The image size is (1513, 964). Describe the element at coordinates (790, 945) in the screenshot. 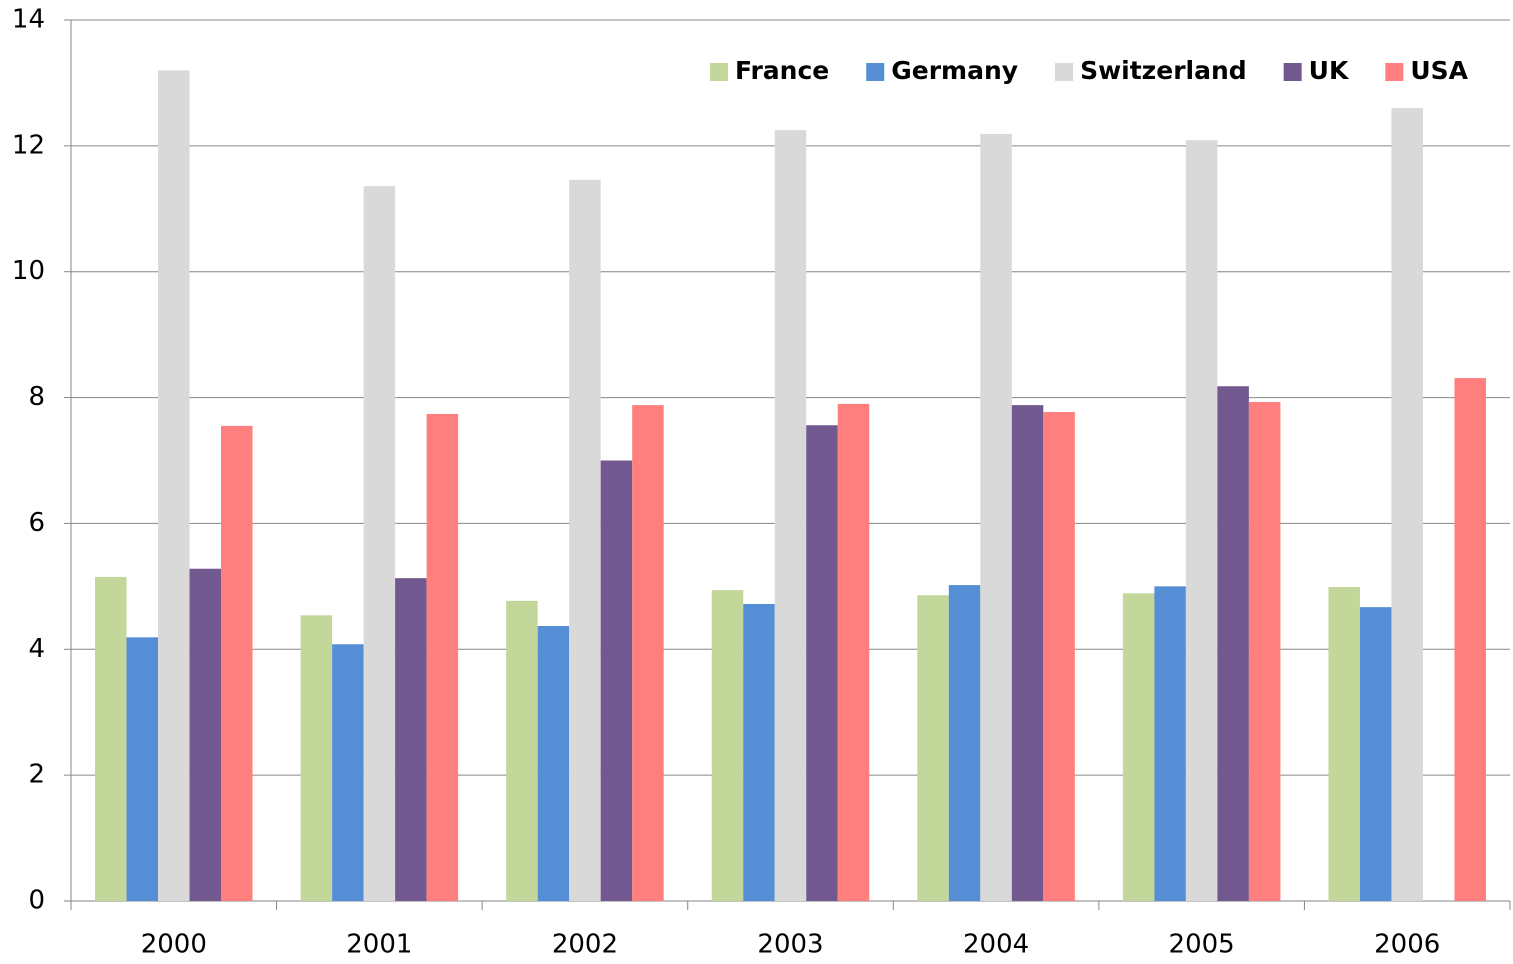

I see `x-tick-label: 2003` at that location.